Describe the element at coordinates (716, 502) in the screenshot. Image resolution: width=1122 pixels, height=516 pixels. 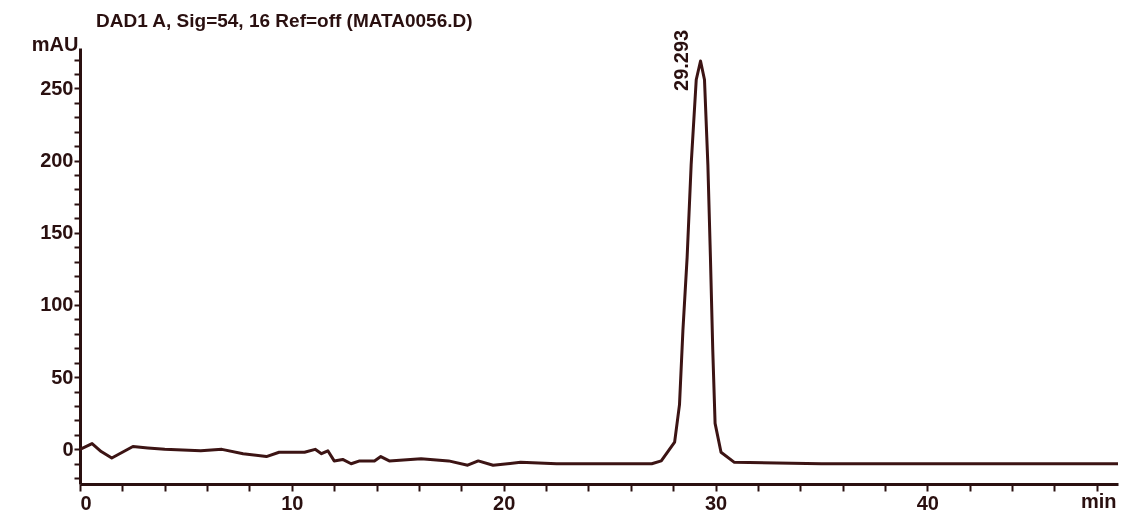
I see `x-tick-label: 30` at that location.